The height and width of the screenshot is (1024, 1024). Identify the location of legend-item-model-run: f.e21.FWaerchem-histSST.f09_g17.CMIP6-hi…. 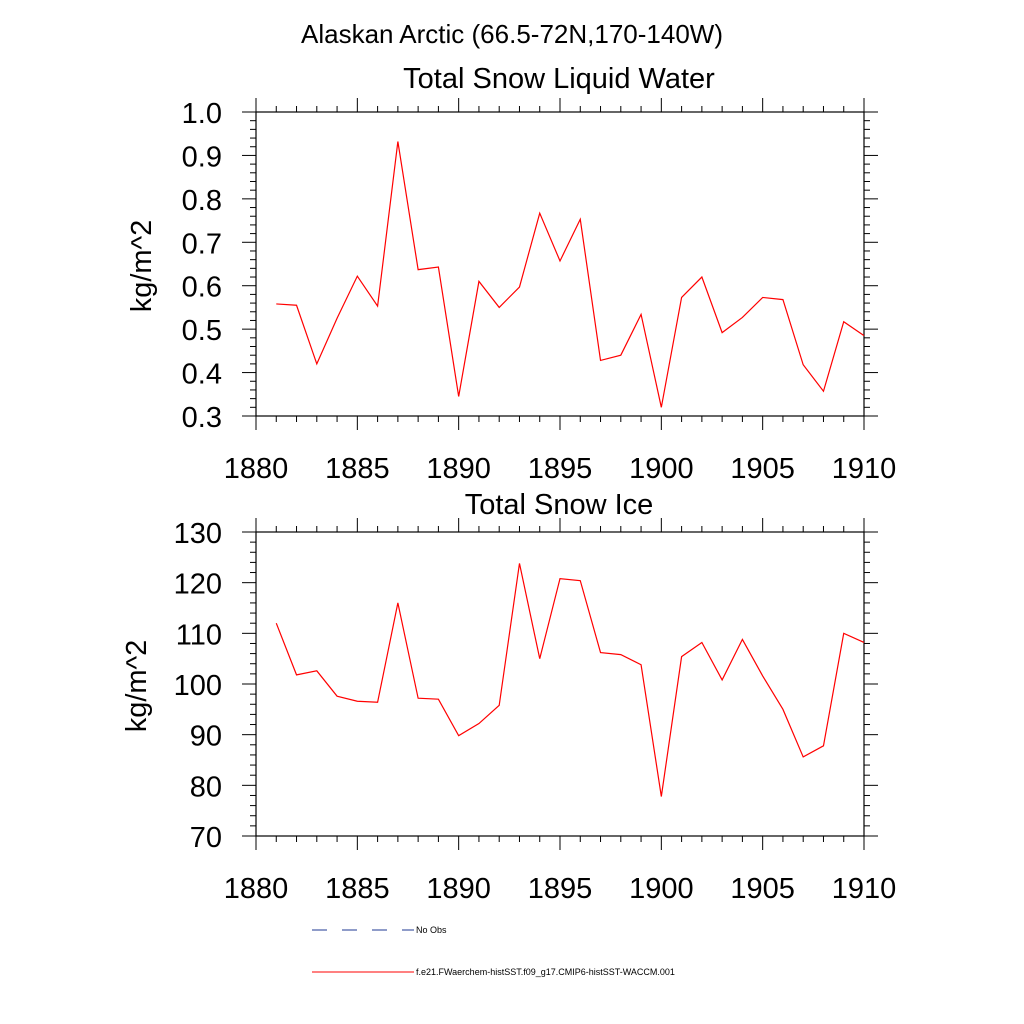
(493, 972).